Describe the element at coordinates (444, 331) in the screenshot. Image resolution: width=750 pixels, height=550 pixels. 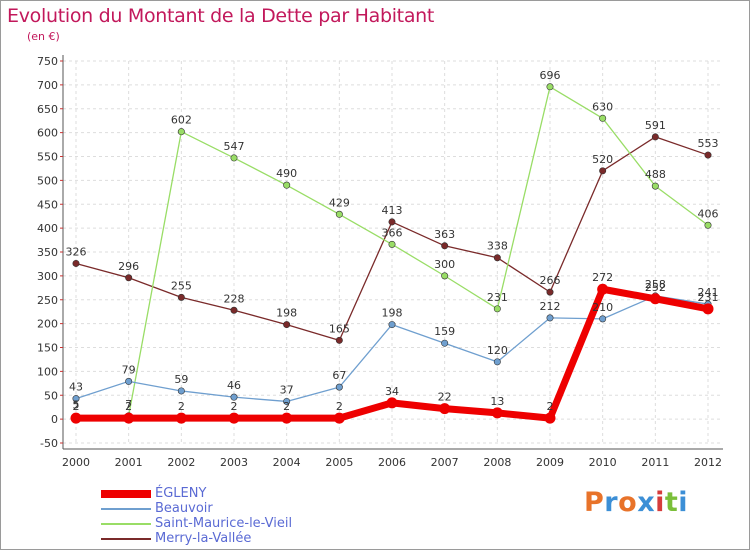
I see `data-label: 159` at that location.